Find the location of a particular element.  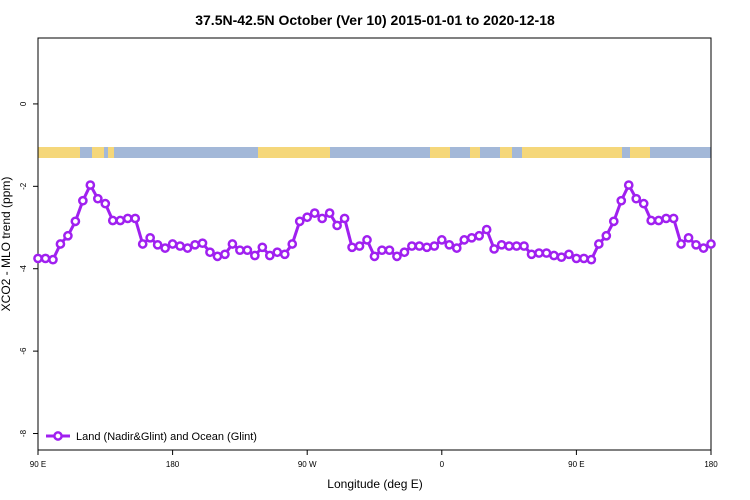

x-tick-label: 180 is located at coordinates (711, 464).